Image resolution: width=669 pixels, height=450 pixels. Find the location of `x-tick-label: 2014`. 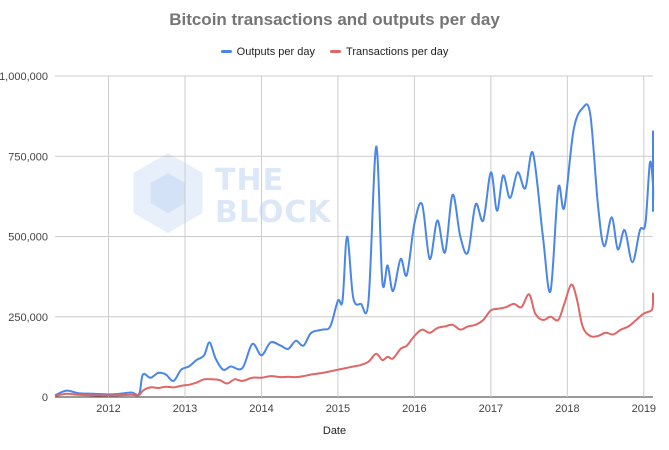

x-tick-label: 2014 is located at coordinates (261, 409).